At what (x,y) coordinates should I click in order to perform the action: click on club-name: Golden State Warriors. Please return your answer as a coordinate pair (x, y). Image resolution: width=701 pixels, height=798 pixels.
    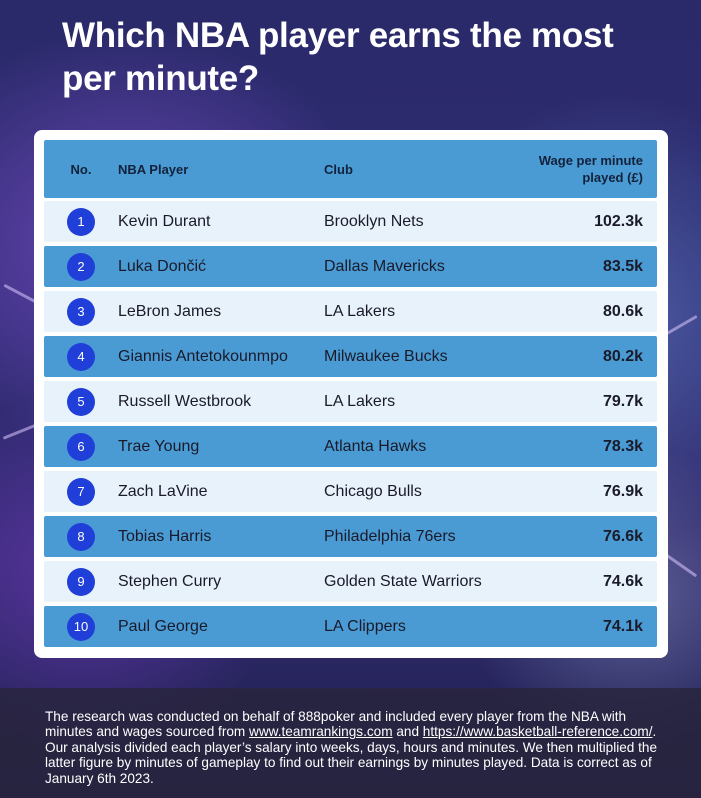
    Looking at the image, I should click on (403, 581).